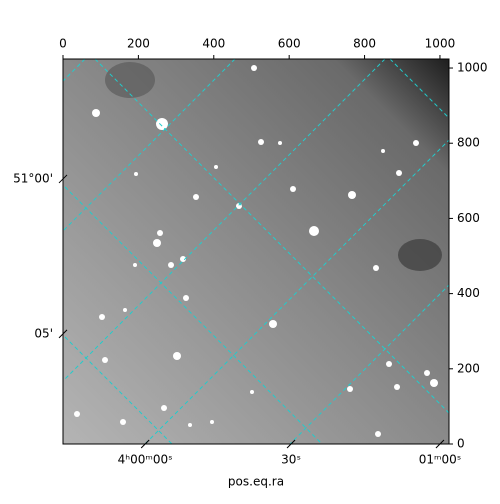 This screenshot has height=504, width=500. Describe the element at coordinates (472, 68) in the screenshot. I see `y-tick-label: 1000` at that location.